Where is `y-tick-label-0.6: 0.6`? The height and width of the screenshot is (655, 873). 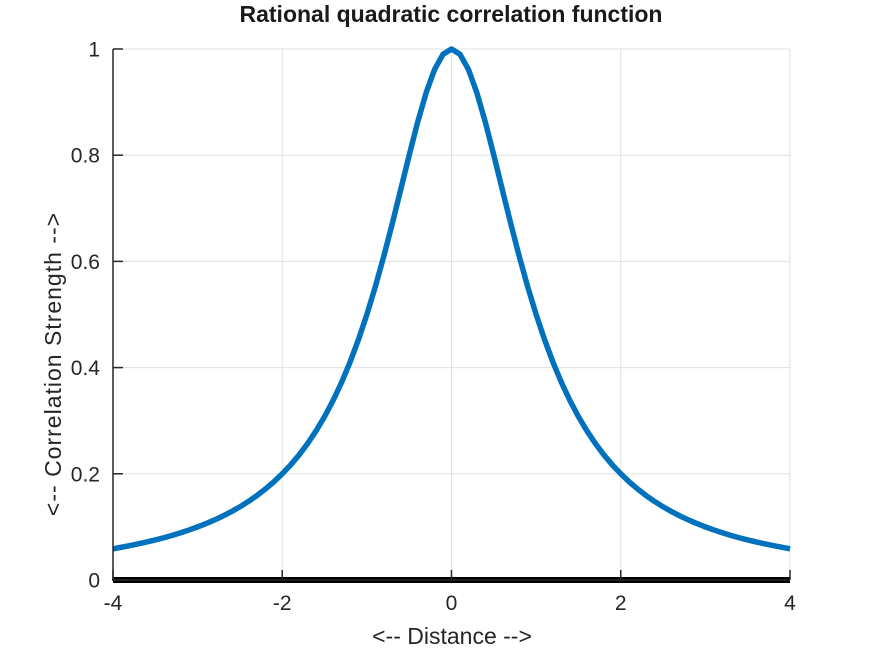 y-tick-label-0.6: 0.6 is located at coordinates (85, 262).